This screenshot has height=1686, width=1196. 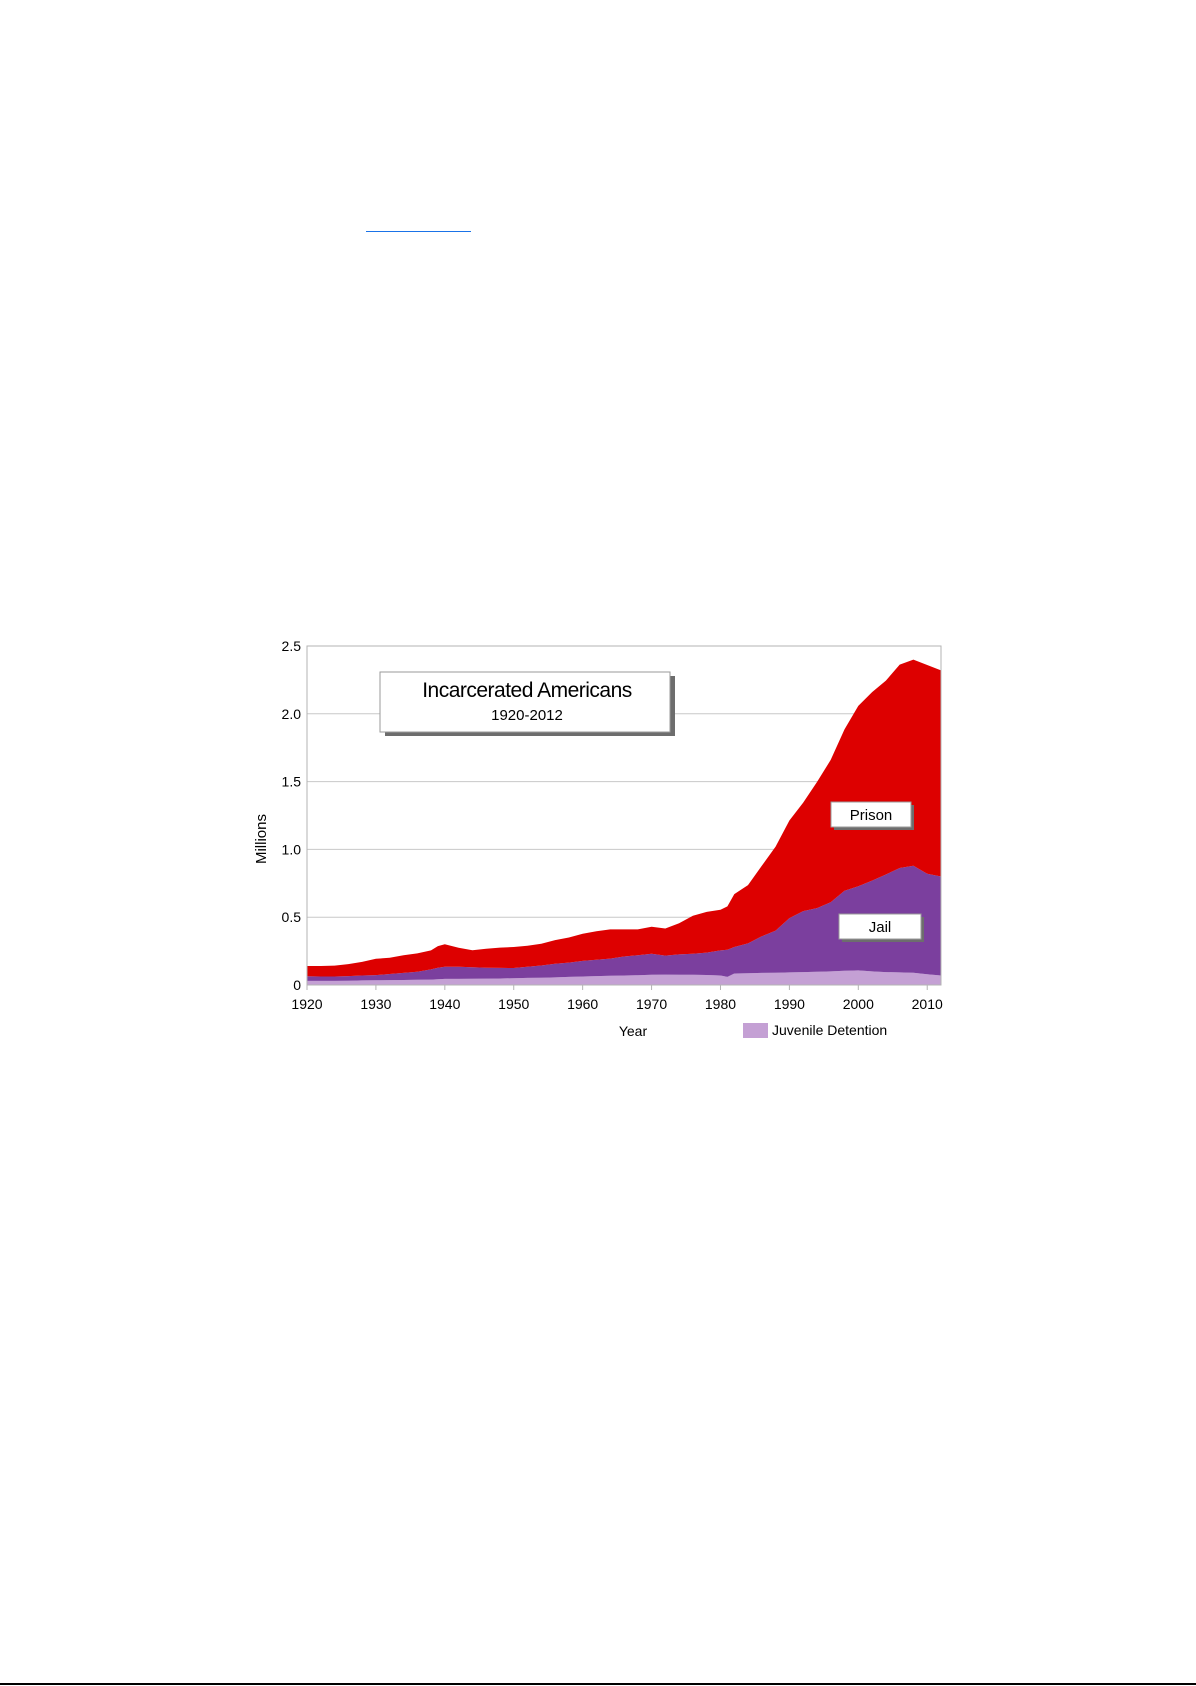 What do you see at coordinates (624, 923) in the screenshot?
I see `area-jail` at bounding box center [624, 923].